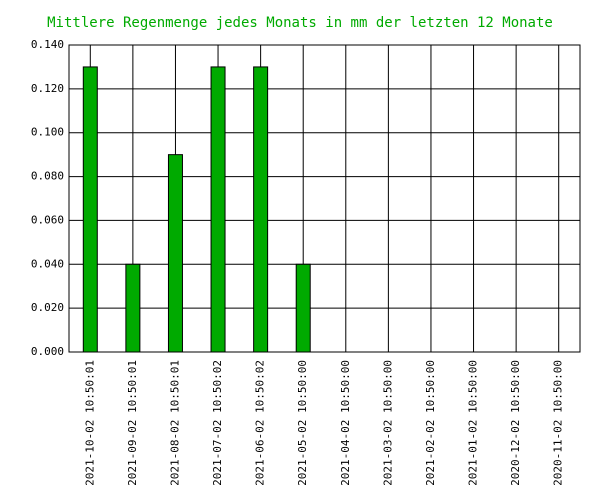 This screenshot has height=500, width=600. I want to click on x-tick-label: 2021-03-02 10:50:00, so click(387, 423).